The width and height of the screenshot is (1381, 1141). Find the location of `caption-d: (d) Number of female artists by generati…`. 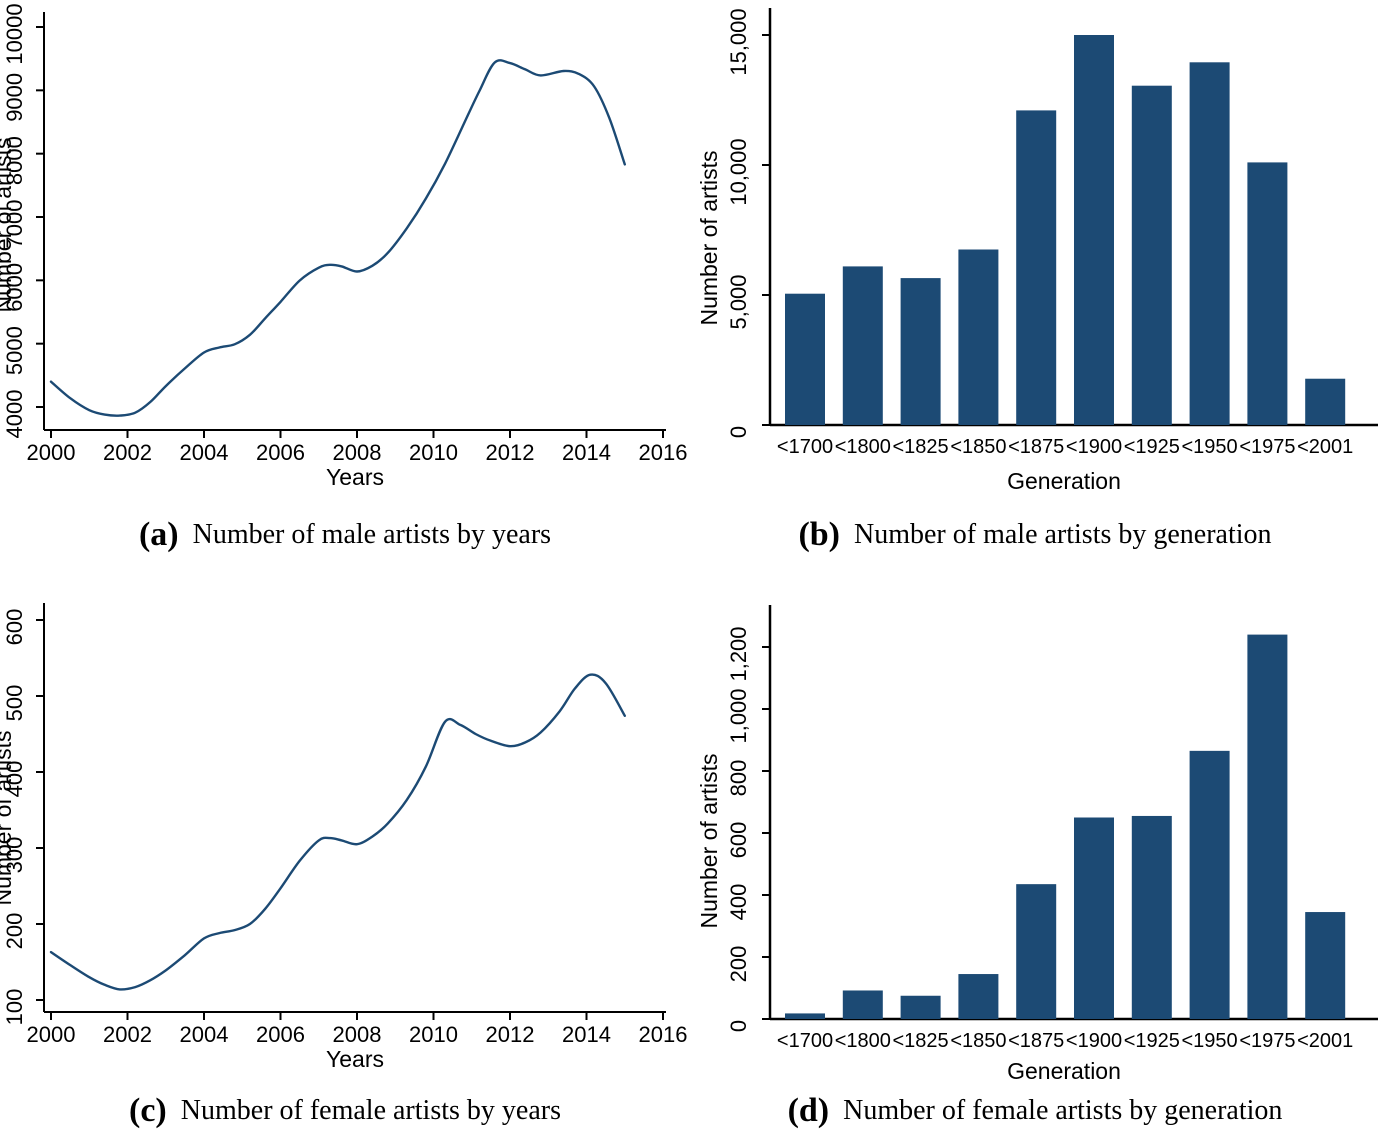

caption-d: (d) Number of female artists by generati… is located at coordinates (1035, 1110).